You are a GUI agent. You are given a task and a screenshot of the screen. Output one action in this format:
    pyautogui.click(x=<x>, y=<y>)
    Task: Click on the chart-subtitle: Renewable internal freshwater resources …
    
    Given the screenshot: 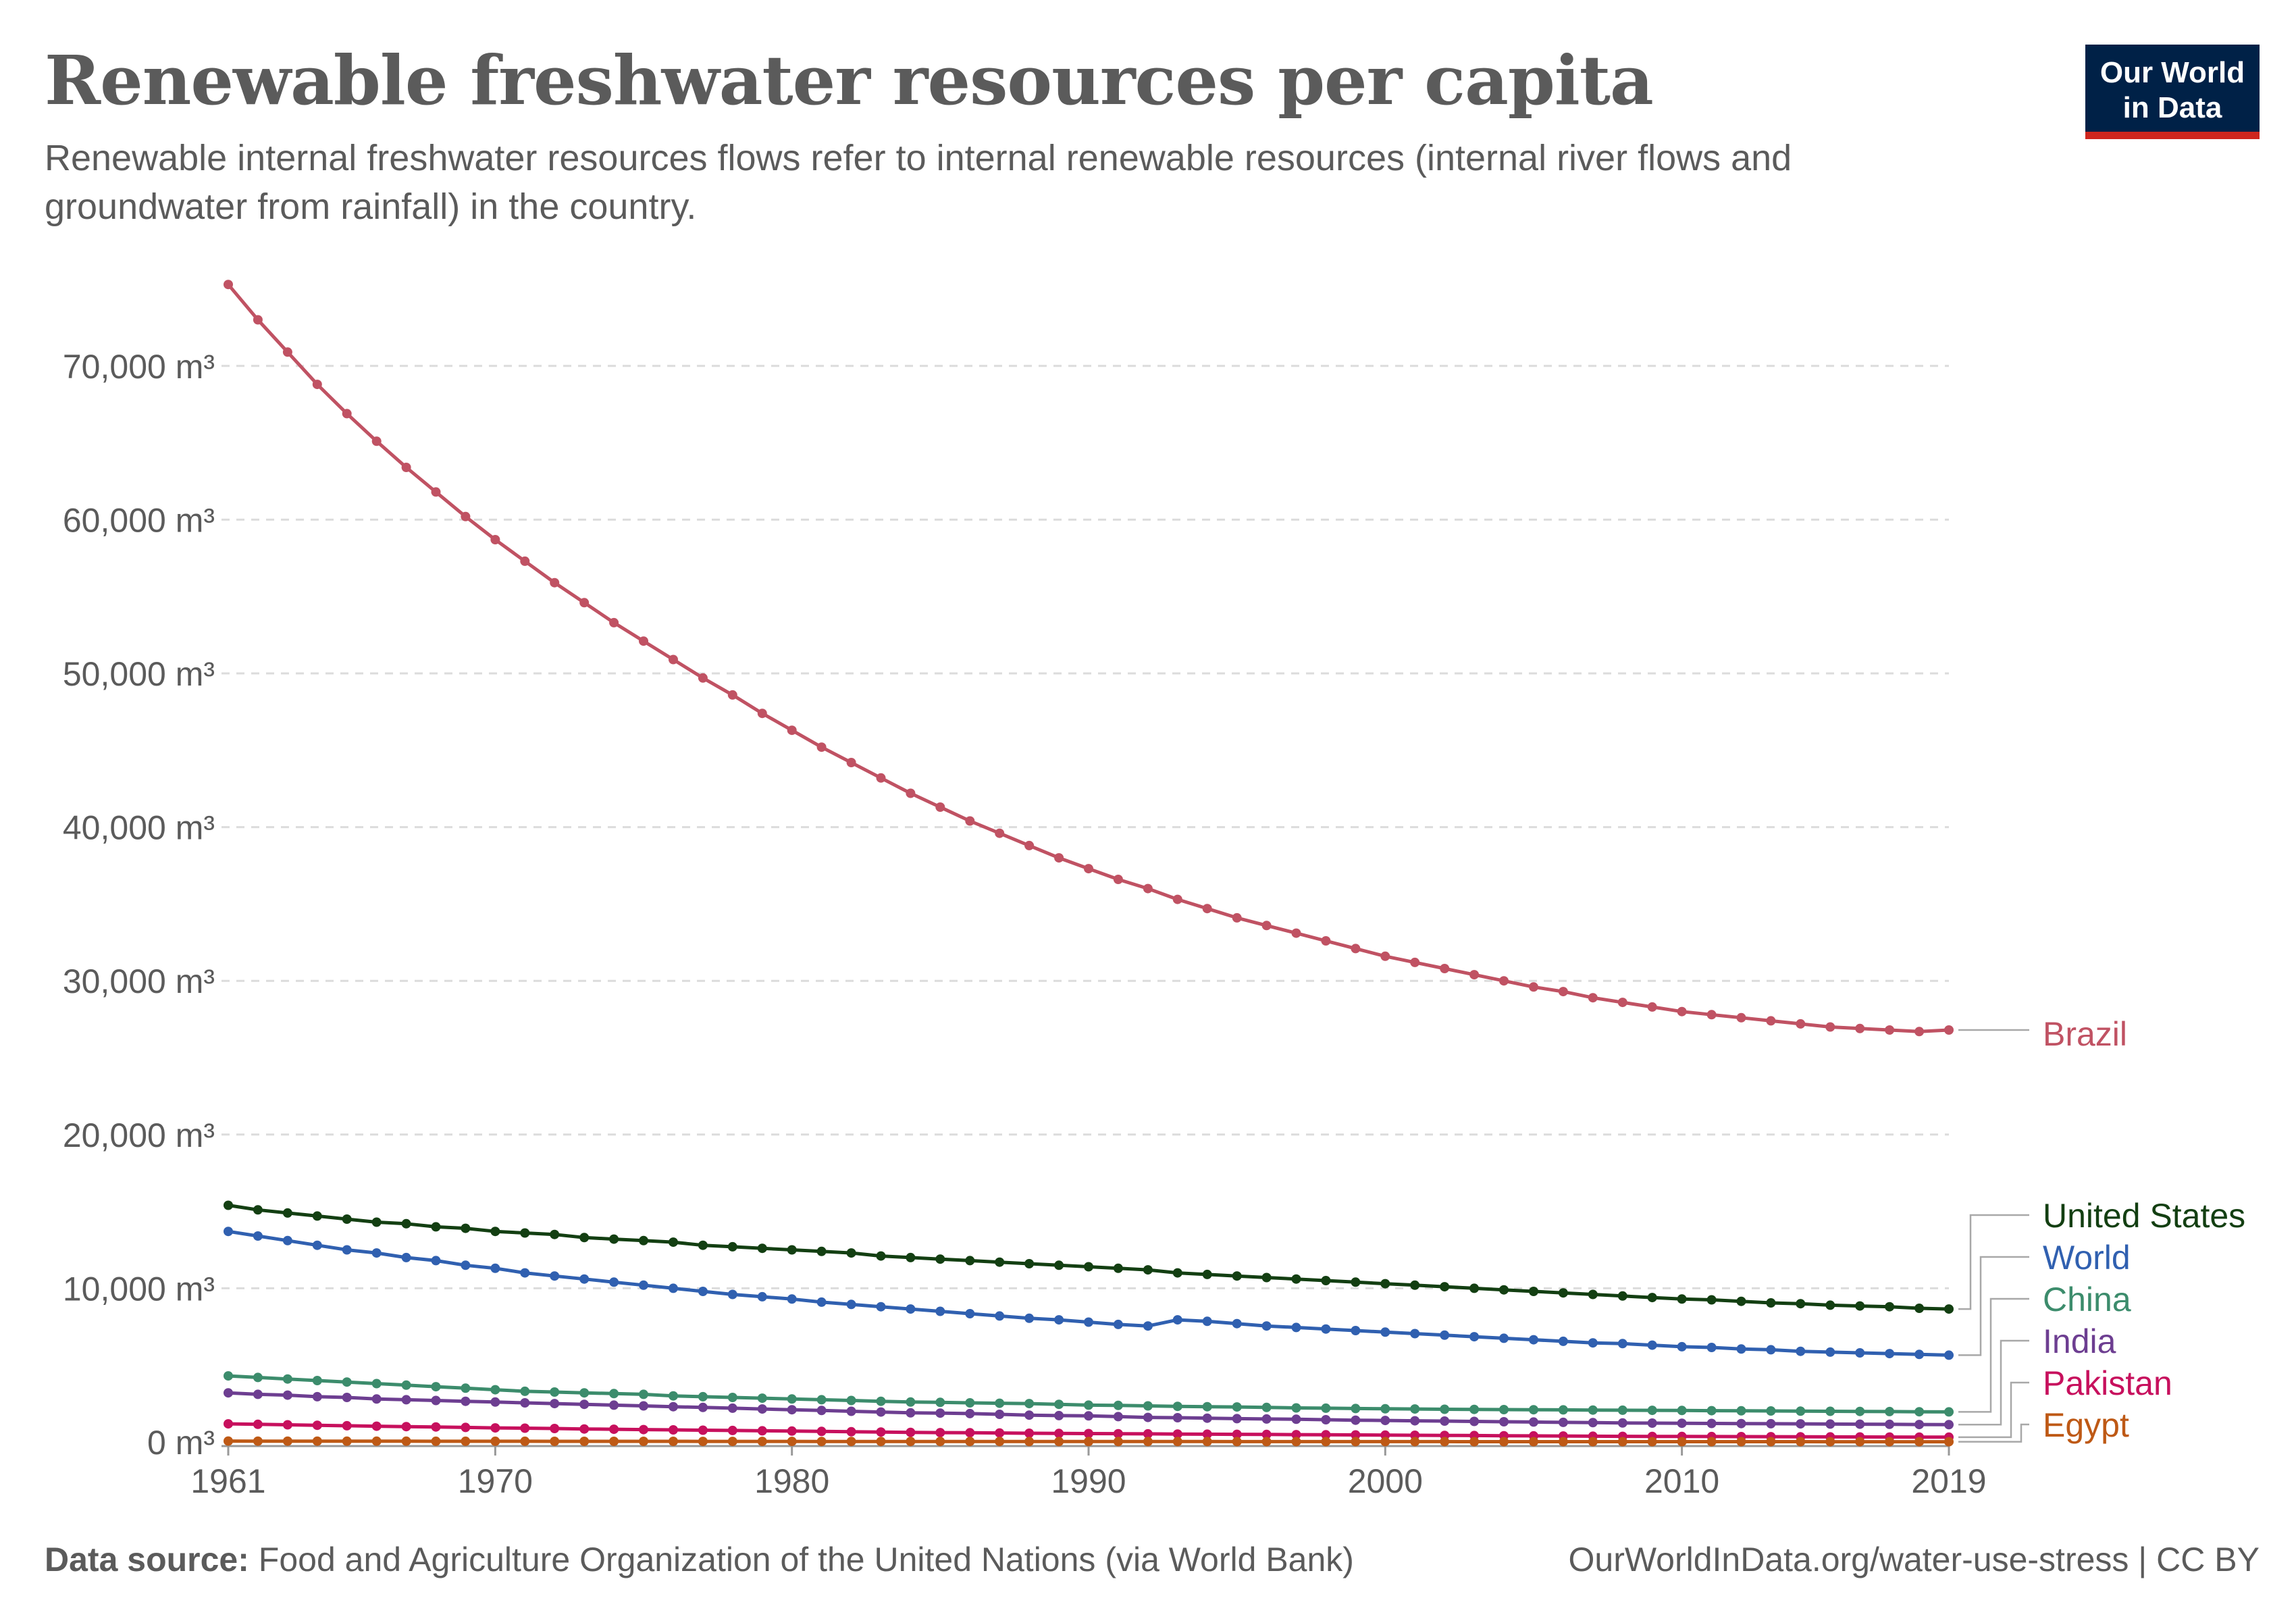 What is the action you would take?
    pyautogui.click(x=918, y=182)
    